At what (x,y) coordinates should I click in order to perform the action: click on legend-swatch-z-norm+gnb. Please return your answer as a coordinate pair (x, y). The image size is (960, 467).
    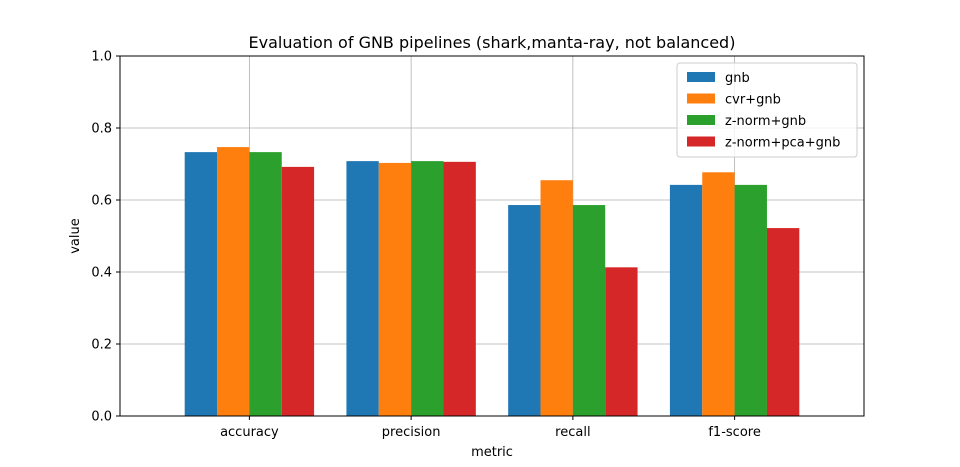
    Looking at the image, I should click on (701, 120).